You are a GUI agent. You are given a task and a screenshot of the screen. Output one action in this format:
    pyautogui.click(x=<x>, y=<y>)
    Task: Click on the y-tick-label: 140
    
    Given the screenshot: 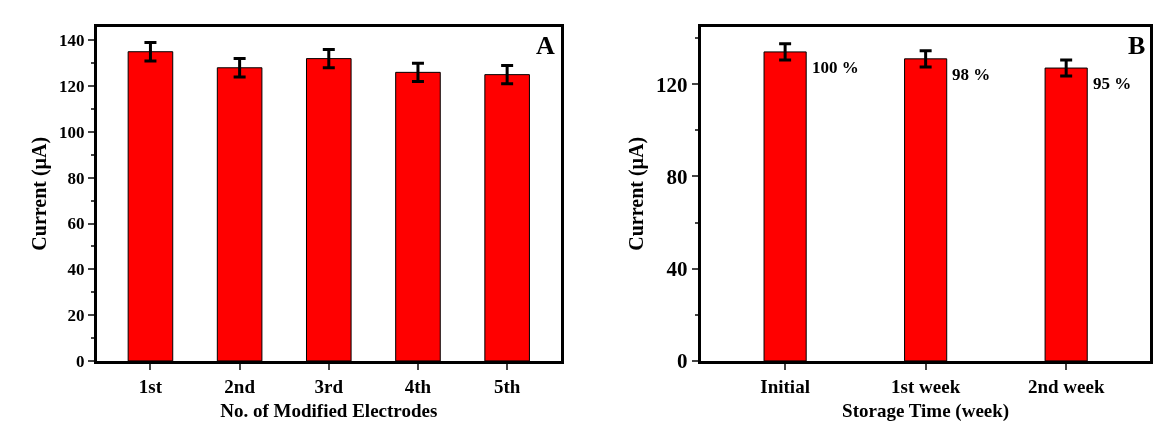 What is the action you would take?
    pyautogui.click(x=72, y=41)
    